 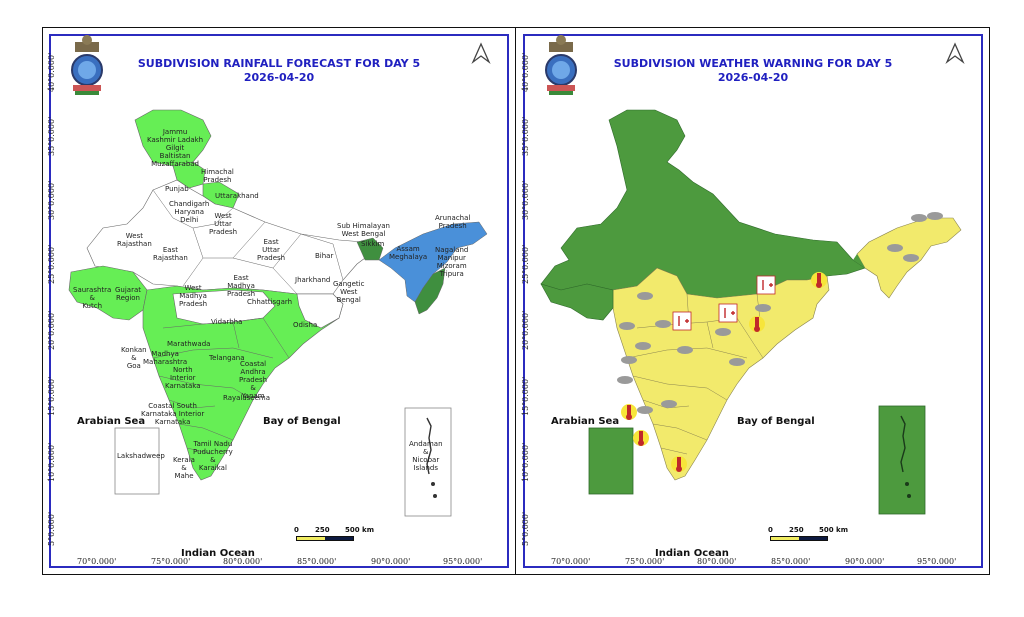 I want to click on label-coastal-andhra: Coastal Andhra Pradesh & Yanam, so click(x=253, y=380).